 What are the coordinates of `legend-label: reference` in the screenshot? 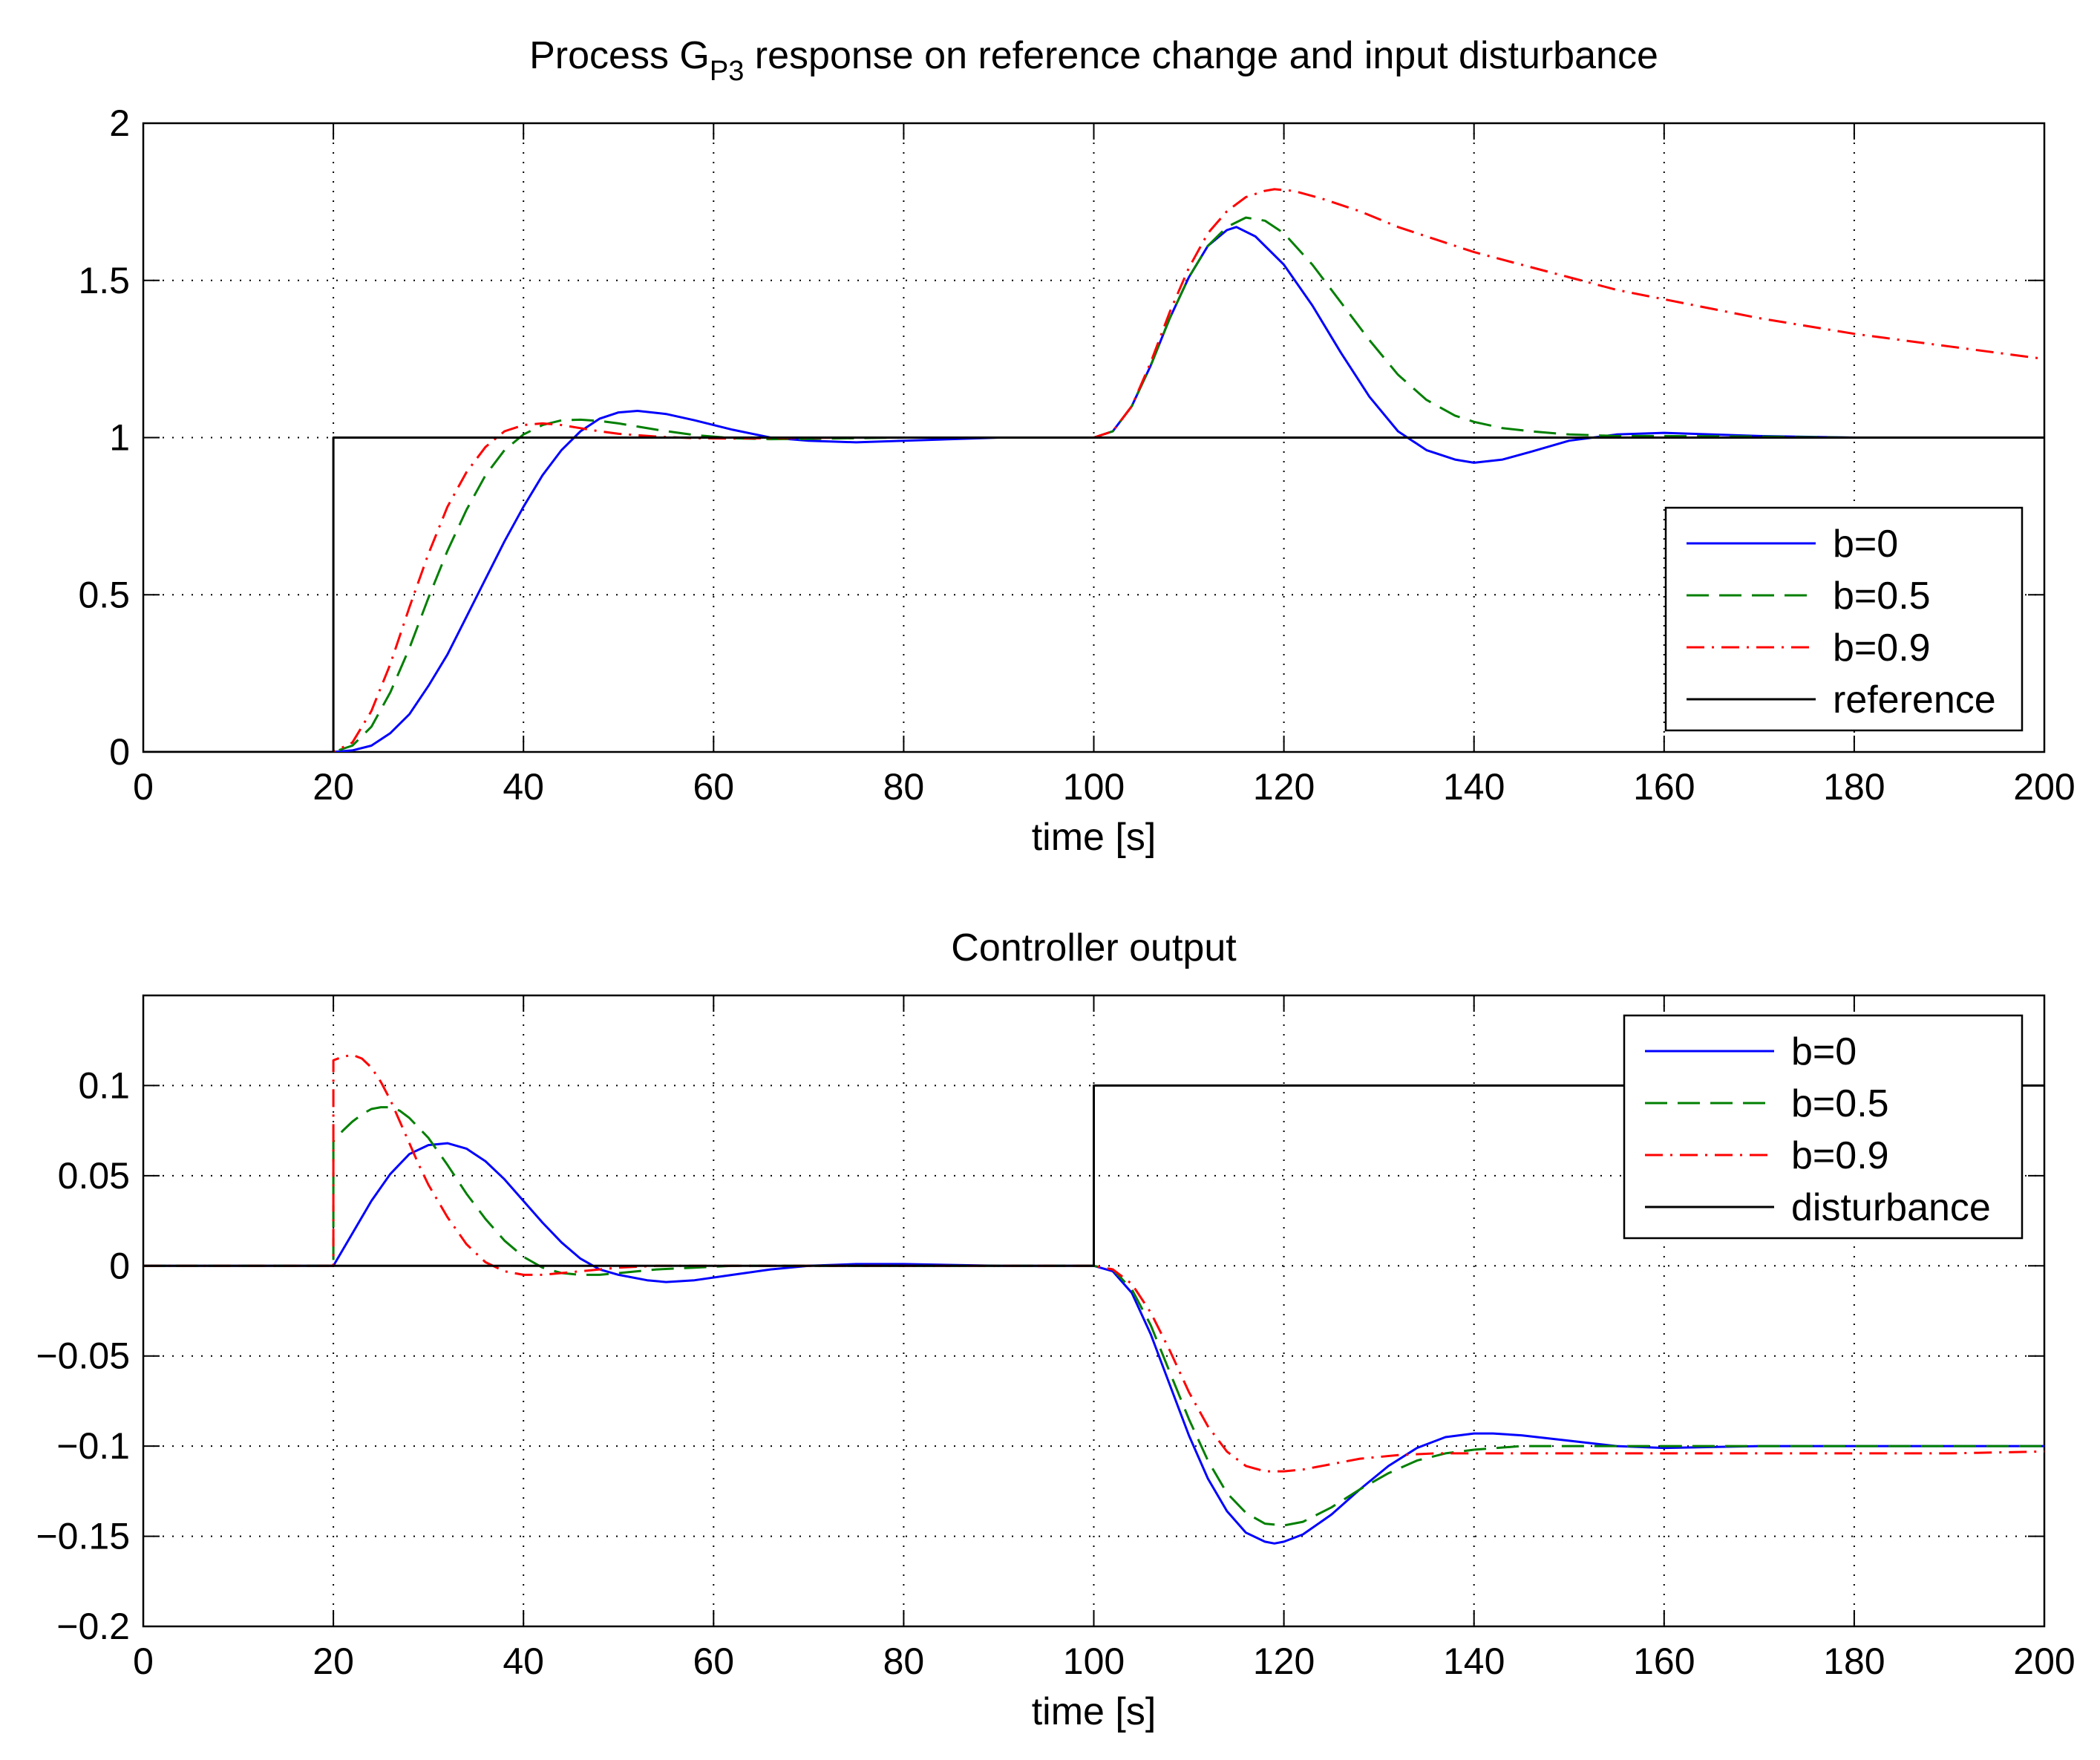 It's located at (1914, 700).